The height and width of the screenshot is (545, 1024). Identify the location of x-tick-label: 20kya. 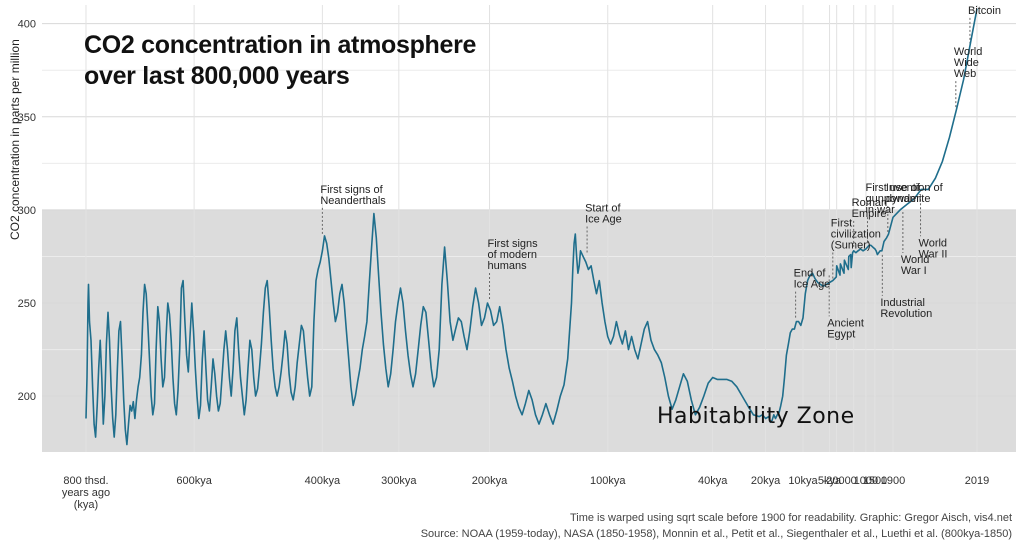
(766, 481).